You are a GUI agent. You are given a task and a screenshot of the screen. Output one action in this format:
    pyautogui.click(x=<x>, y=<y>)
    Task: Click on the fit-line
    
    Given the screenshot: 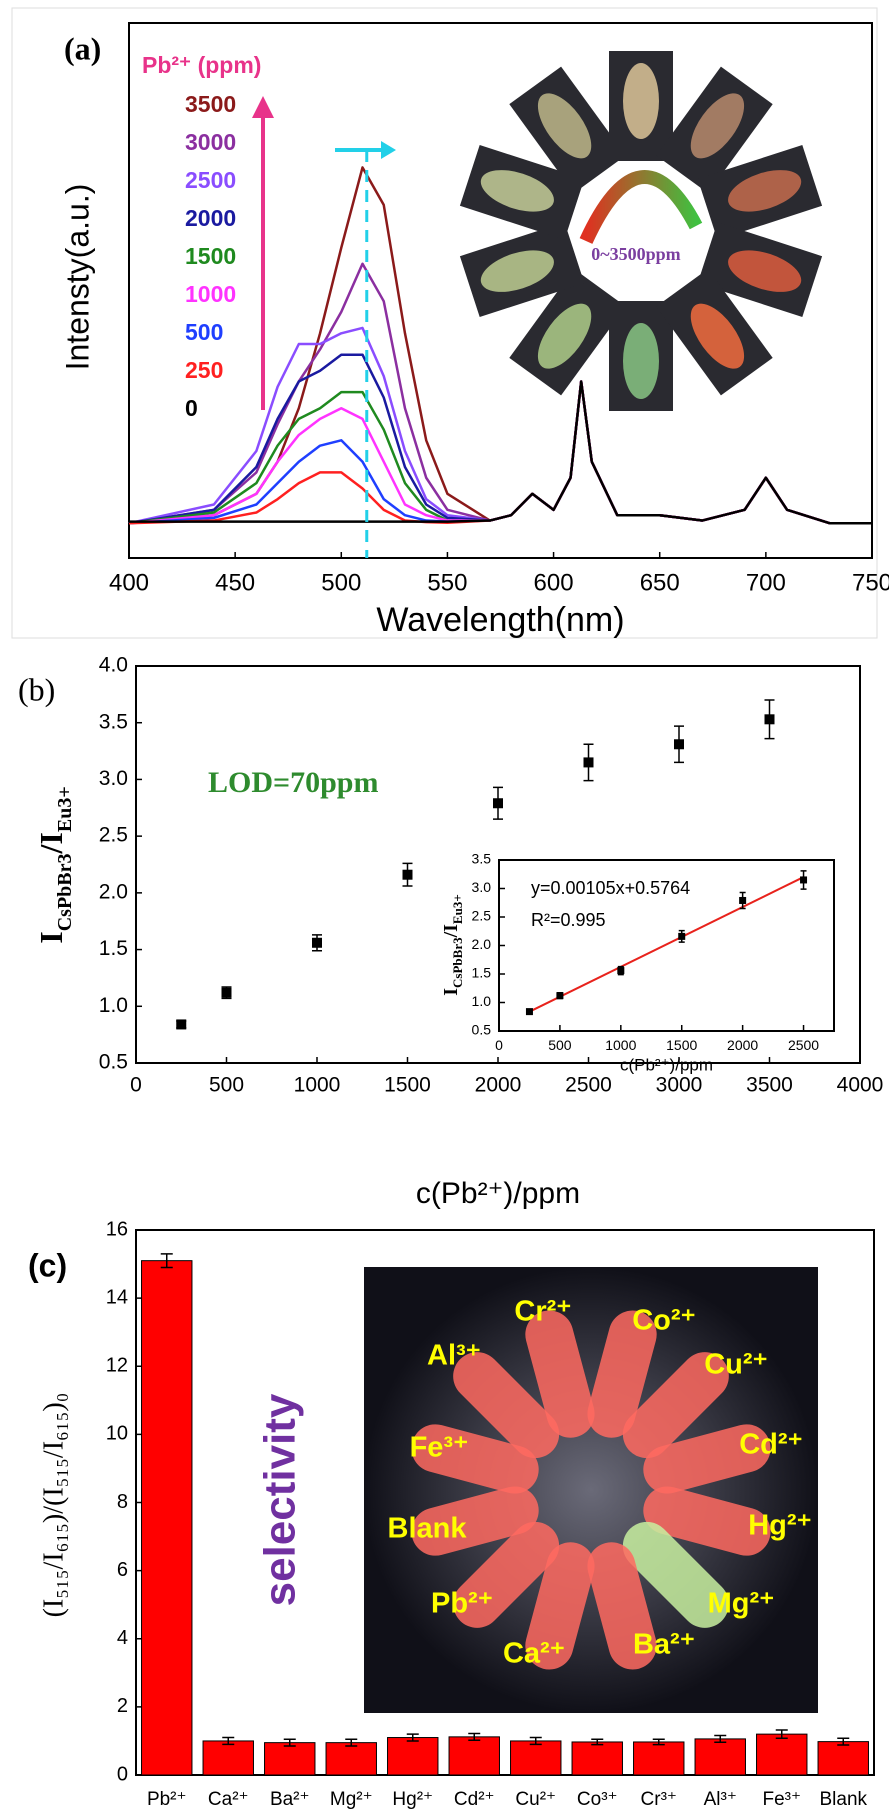 What is the action you would take?
    pyautogui.click(x=666, y=944)
    